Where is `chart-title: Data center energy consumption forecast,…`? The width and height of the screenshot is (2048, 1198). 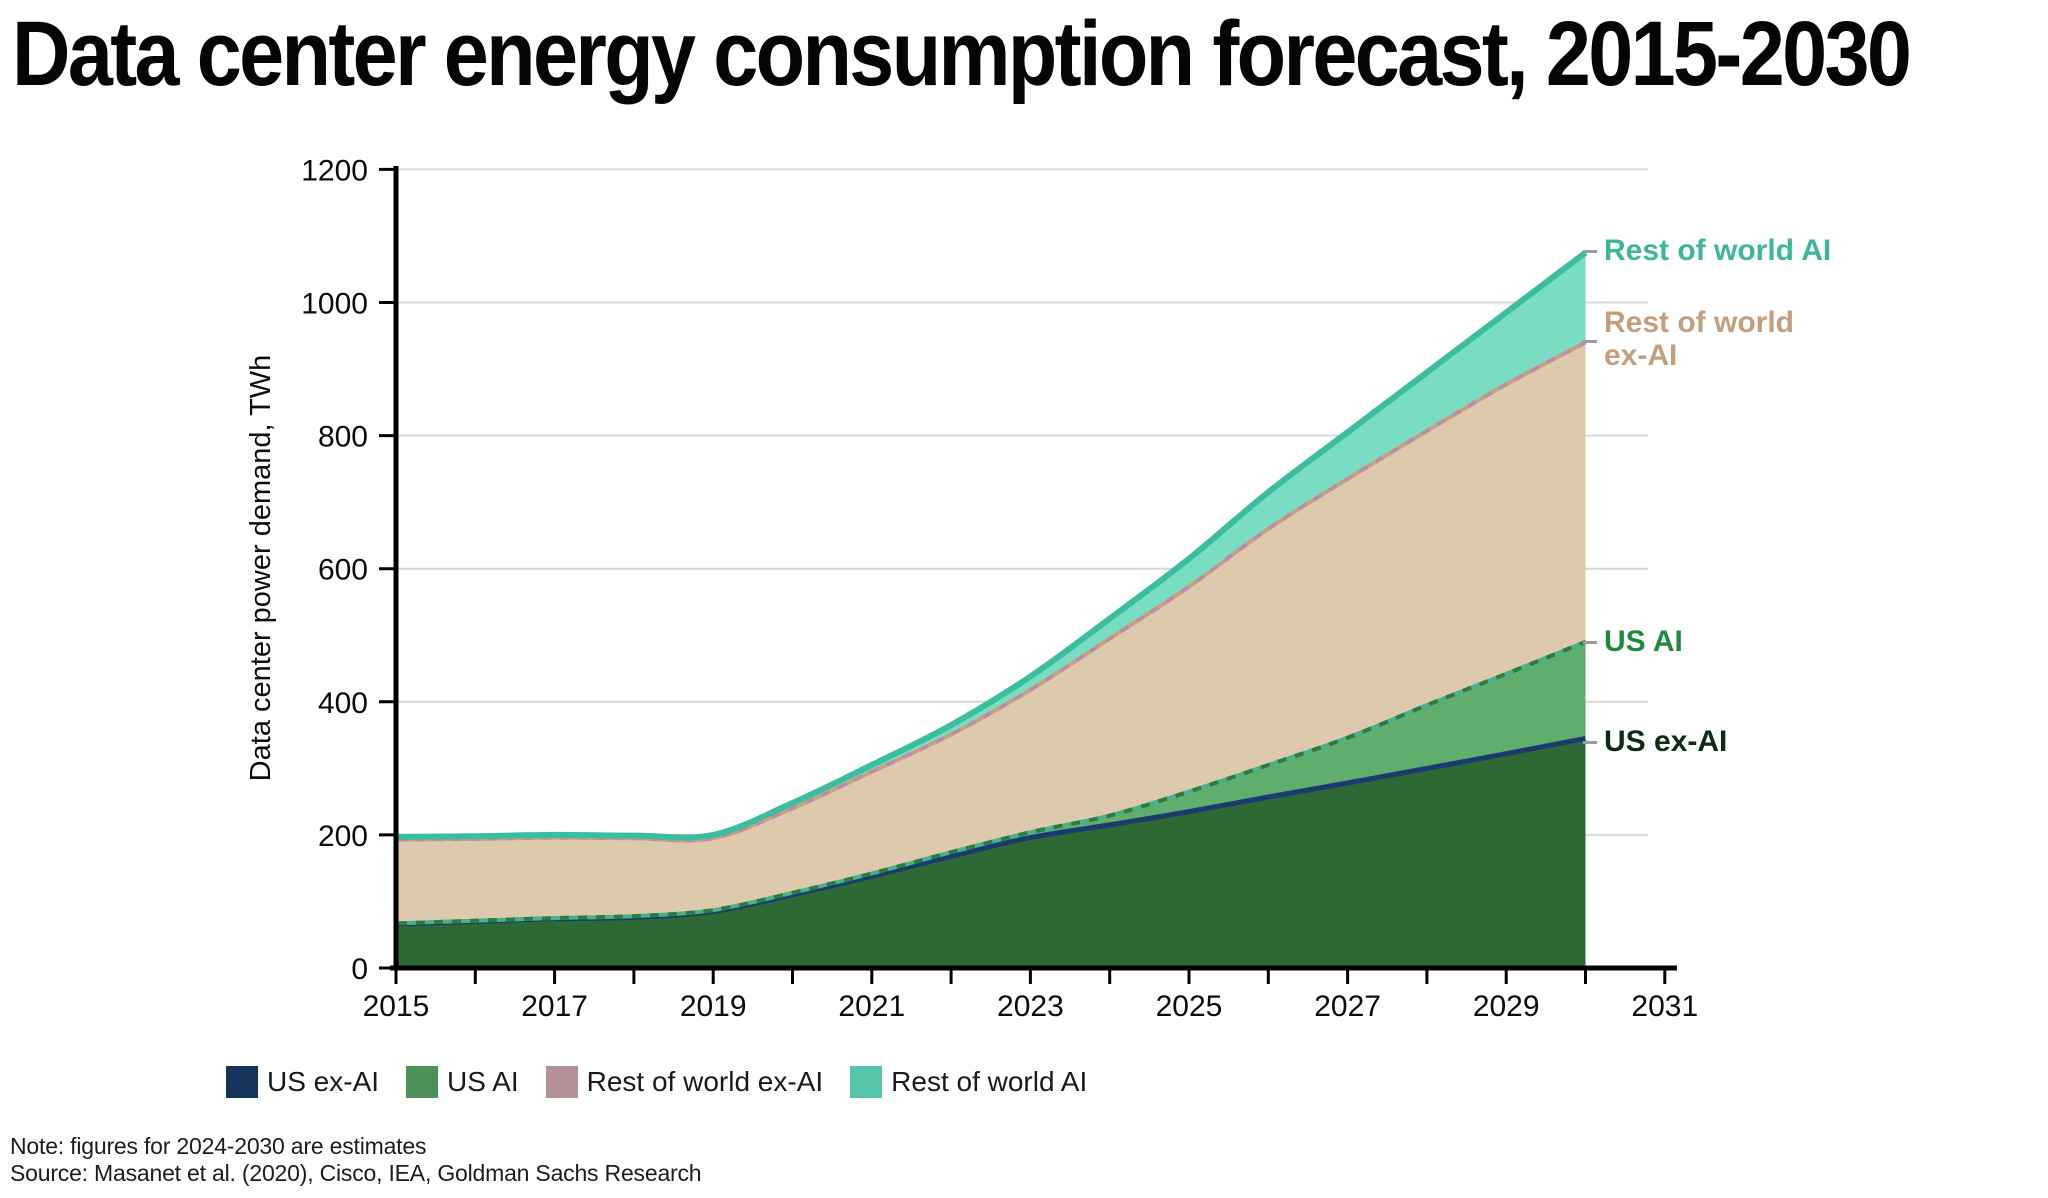
chart-title: Data center energy consumption forecast,… is located at coordinates (962, 54).